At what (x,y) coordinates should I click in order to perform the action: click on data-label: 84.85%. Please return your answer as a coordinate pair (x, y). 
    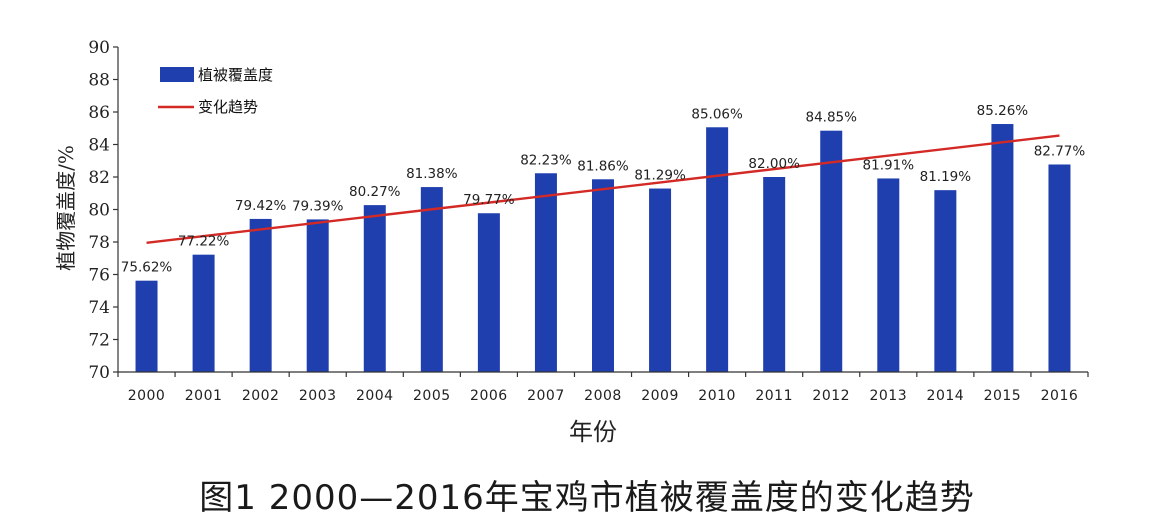
    Looking at the image, I should click on (831, 118).